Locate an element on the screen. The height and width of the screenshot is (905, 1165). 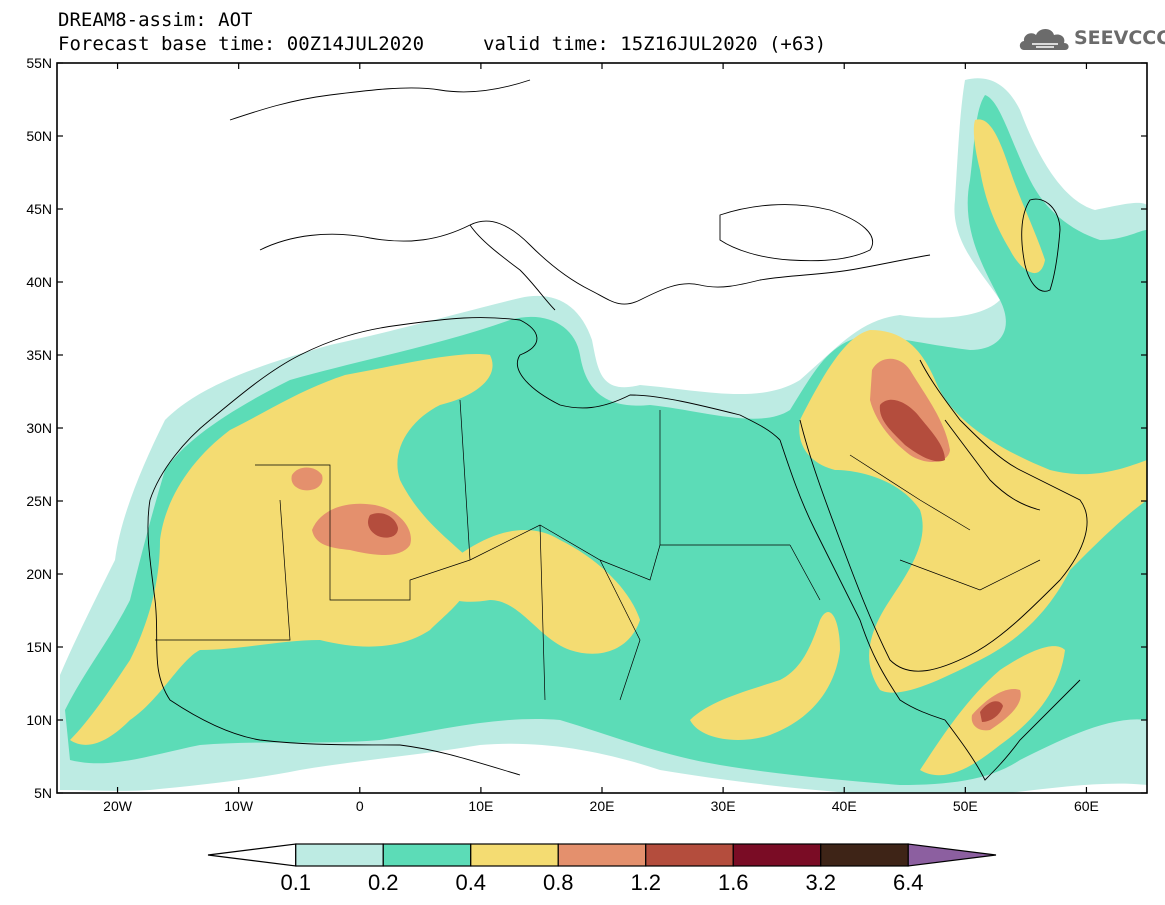
aot-band-1.2-somalia is located at coordinates (991, 711).